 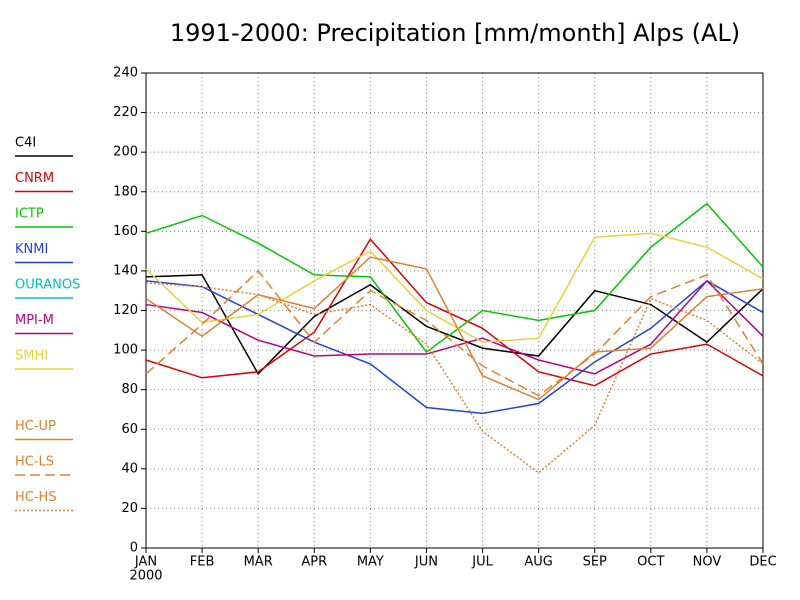 What do you see at coordinates (125, 350) in the screenshot?
I see `y-tick-label: 100` at bounding box center [125, 350].